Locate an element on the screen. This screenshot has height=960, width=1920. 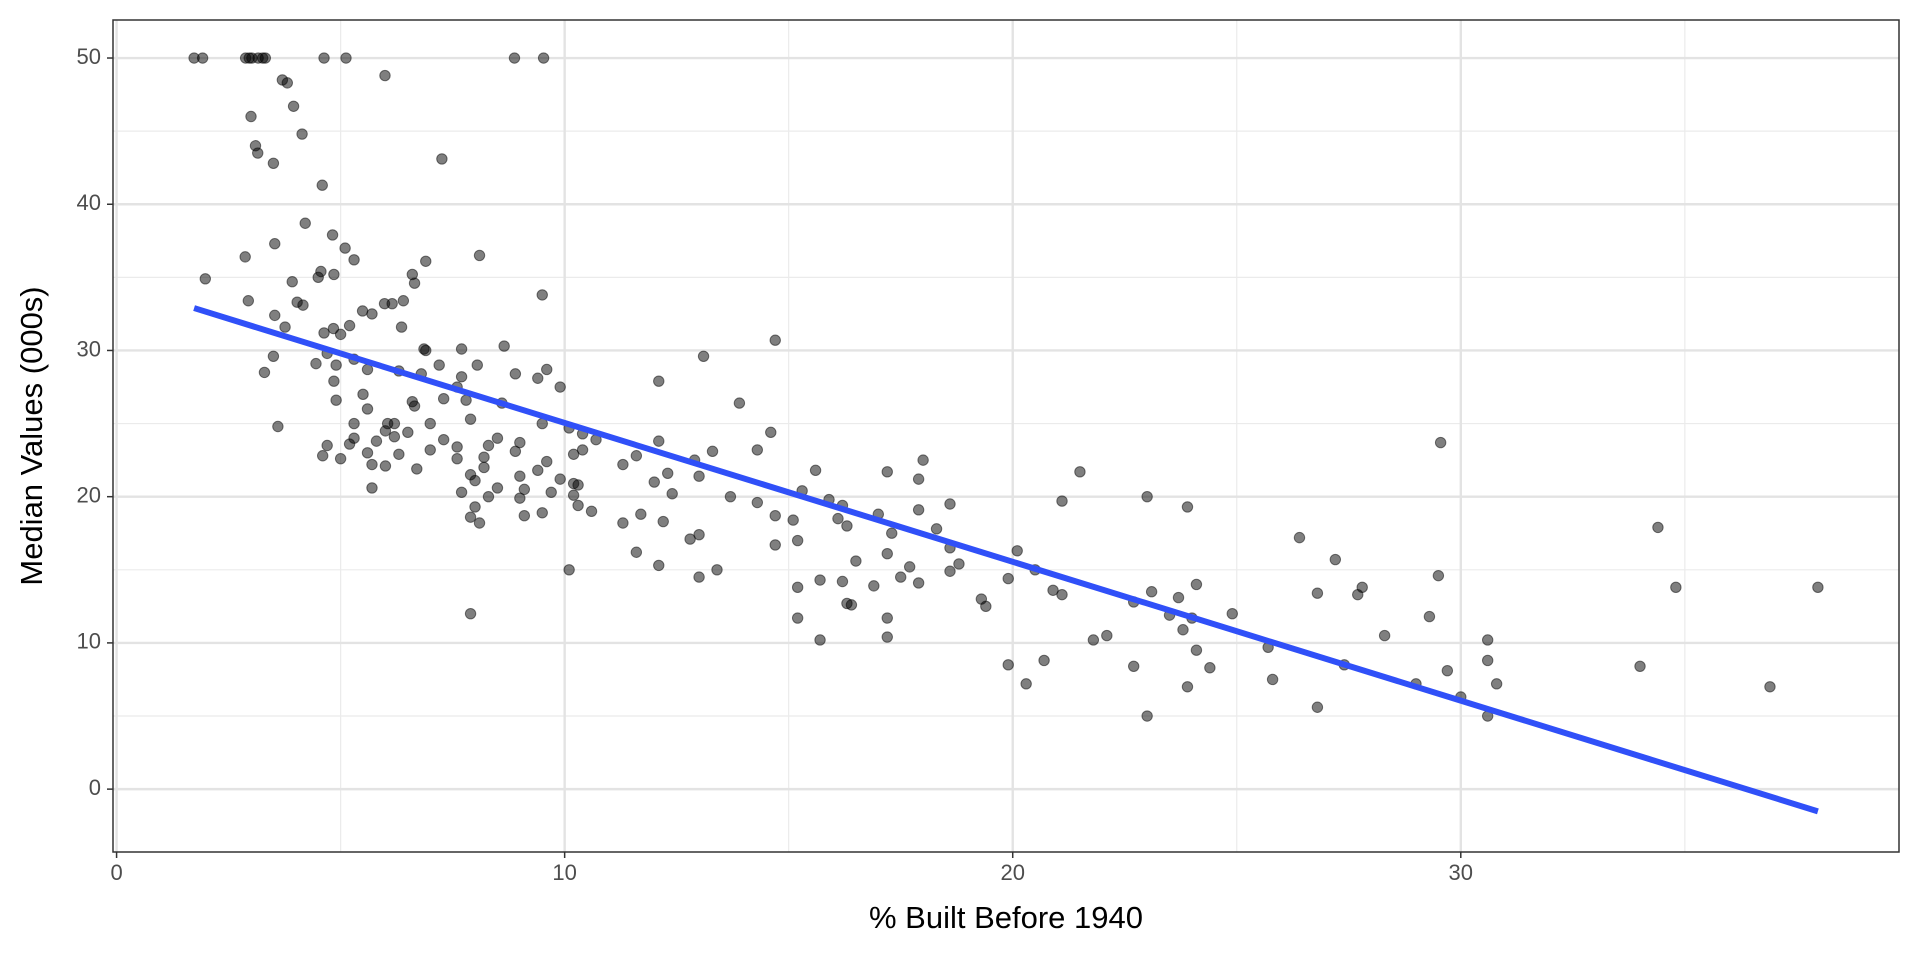
y-tick-label: 30 is located at coordinates (89, 348).